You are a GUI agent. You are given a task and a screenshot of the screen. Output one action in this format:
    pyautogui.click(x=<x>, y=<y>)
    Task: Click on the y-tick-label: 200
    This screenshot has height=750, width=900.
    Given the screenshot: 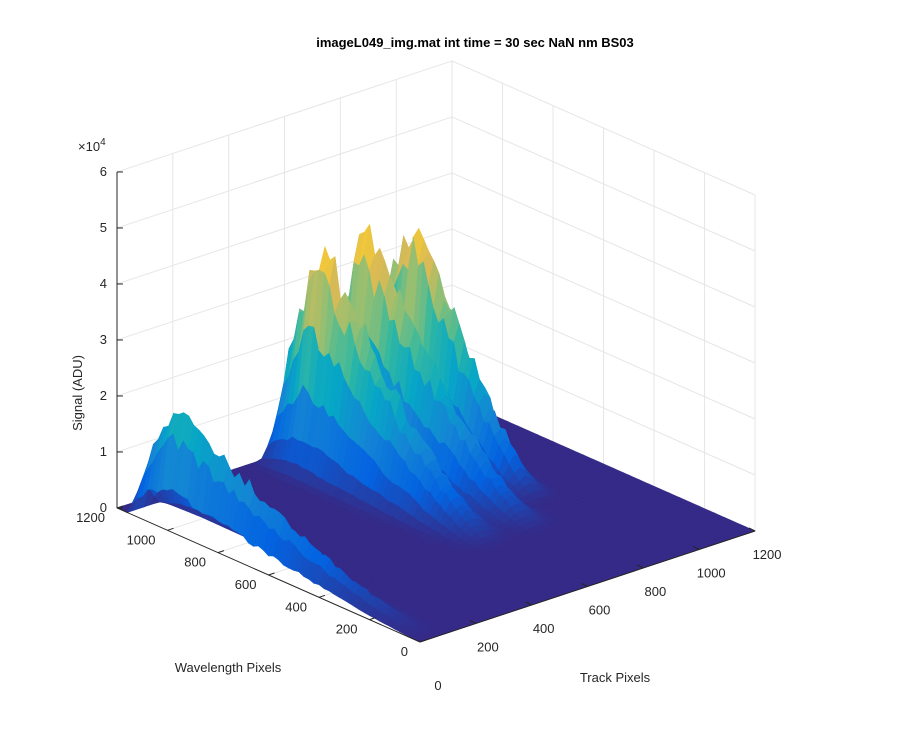 What is the action you would take?
    pyautogui.click(x=347, y=629)
    